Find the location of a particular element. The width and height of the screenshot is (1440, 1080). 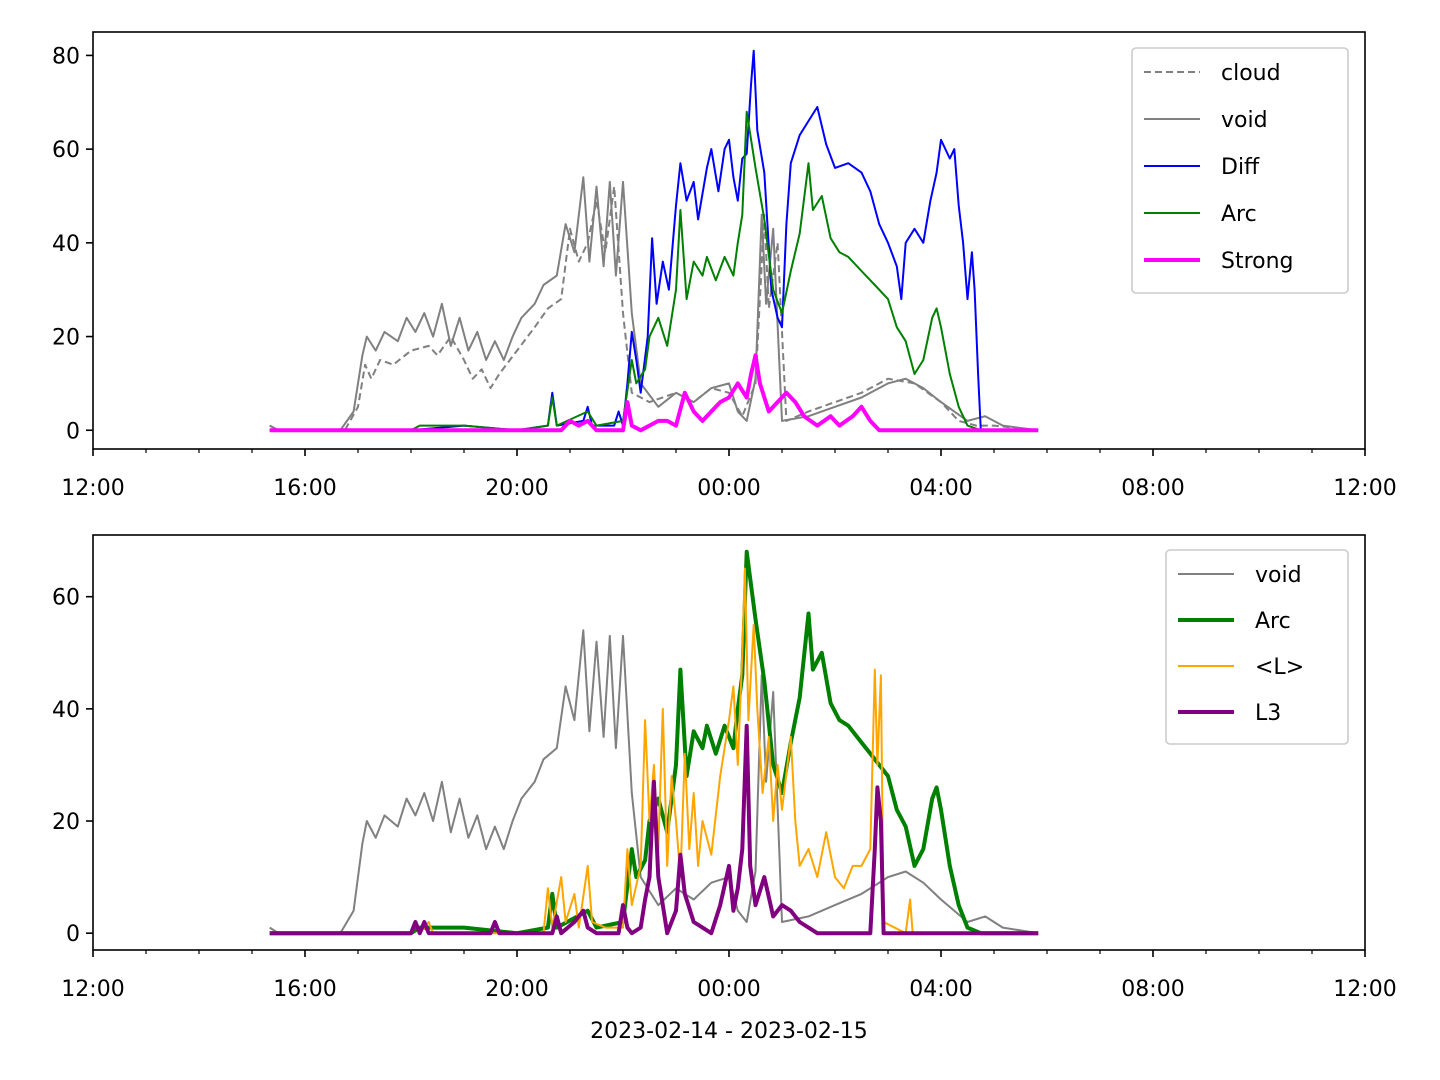

legend-label: L3 is located at coordinates (1268, 713).